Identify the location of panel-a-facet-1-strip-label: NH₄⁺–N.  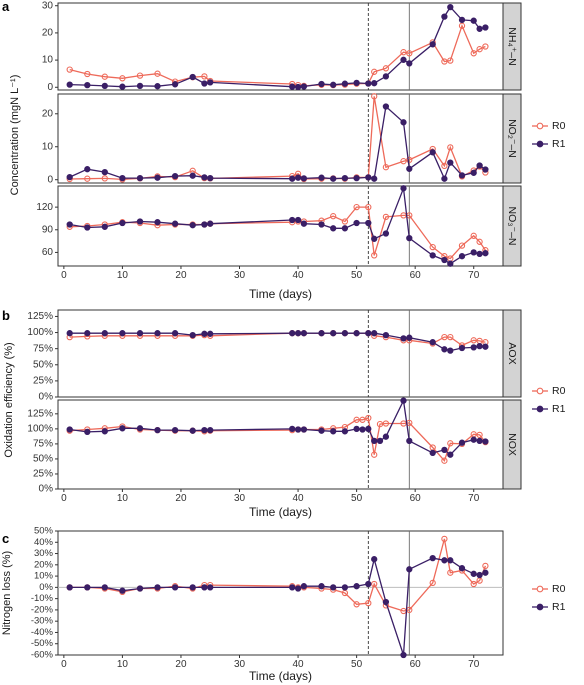
(512, 46).